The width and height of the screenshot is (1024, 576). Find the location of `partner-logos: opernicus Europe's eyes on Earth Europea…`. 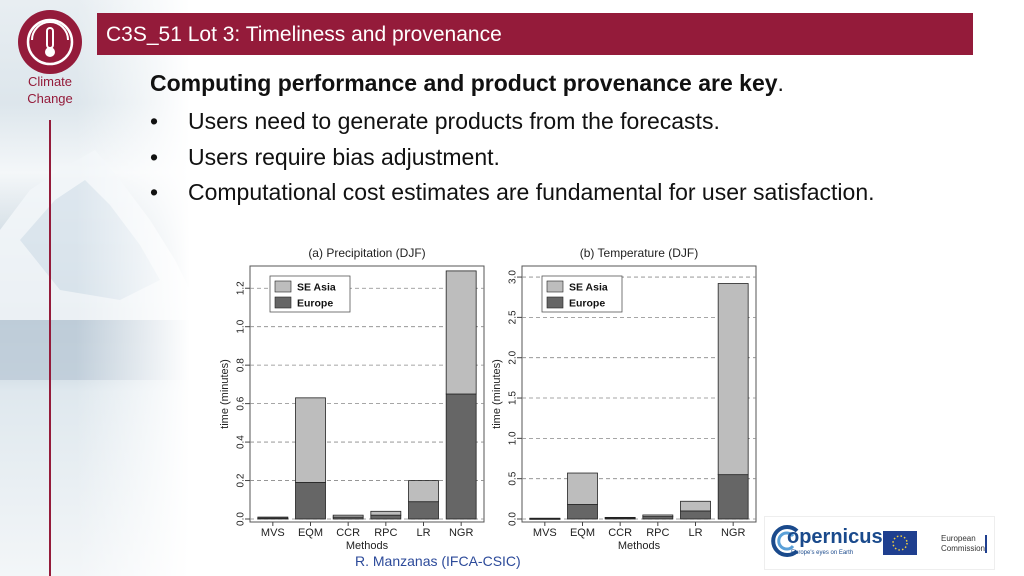

partner-logos: opernicus Europe's eyes on Earth Europea… is located at coordinates (879, 543).